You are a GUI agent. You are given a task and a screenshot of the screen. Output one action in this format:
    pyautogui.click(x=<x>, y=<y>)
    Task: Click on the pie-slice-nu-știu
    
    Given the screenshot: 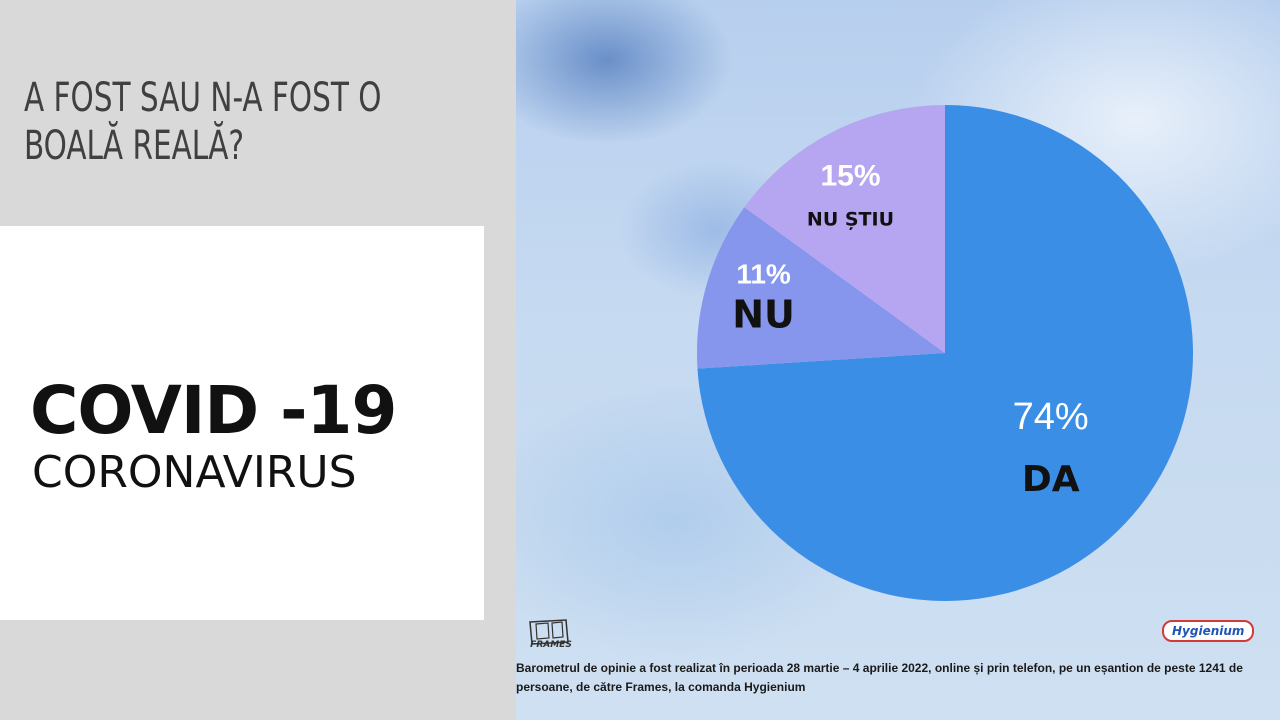 What is the action you would take?
    pyautogui.click(x=844, y=229)
    